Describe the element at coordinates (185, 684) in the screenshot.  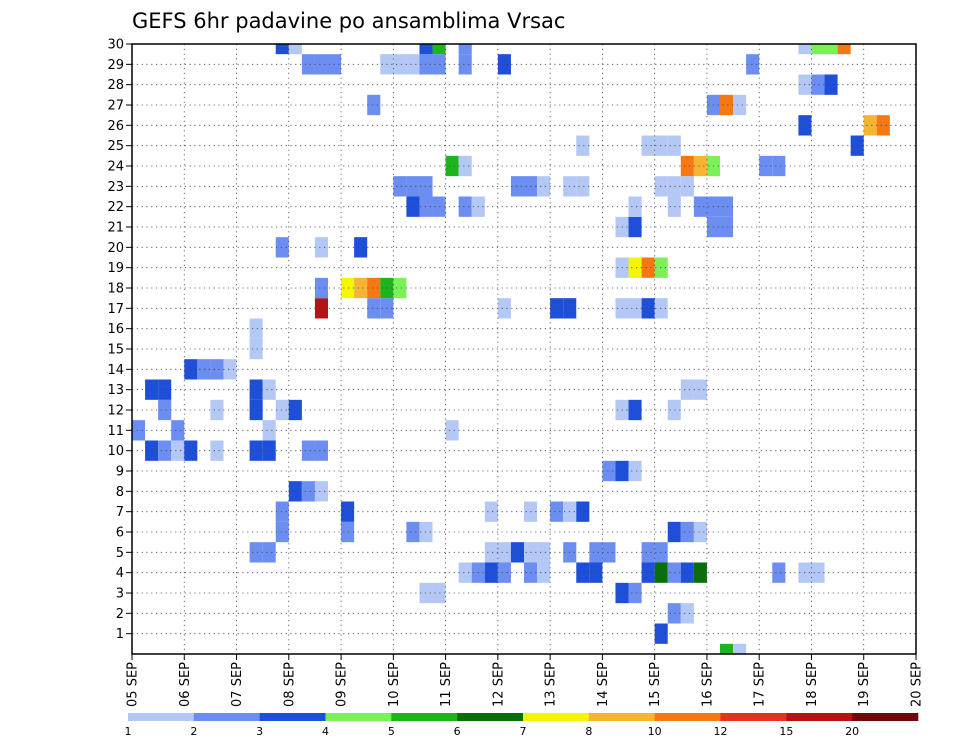
I see `x-tick-label: 06 SEP` at that location.